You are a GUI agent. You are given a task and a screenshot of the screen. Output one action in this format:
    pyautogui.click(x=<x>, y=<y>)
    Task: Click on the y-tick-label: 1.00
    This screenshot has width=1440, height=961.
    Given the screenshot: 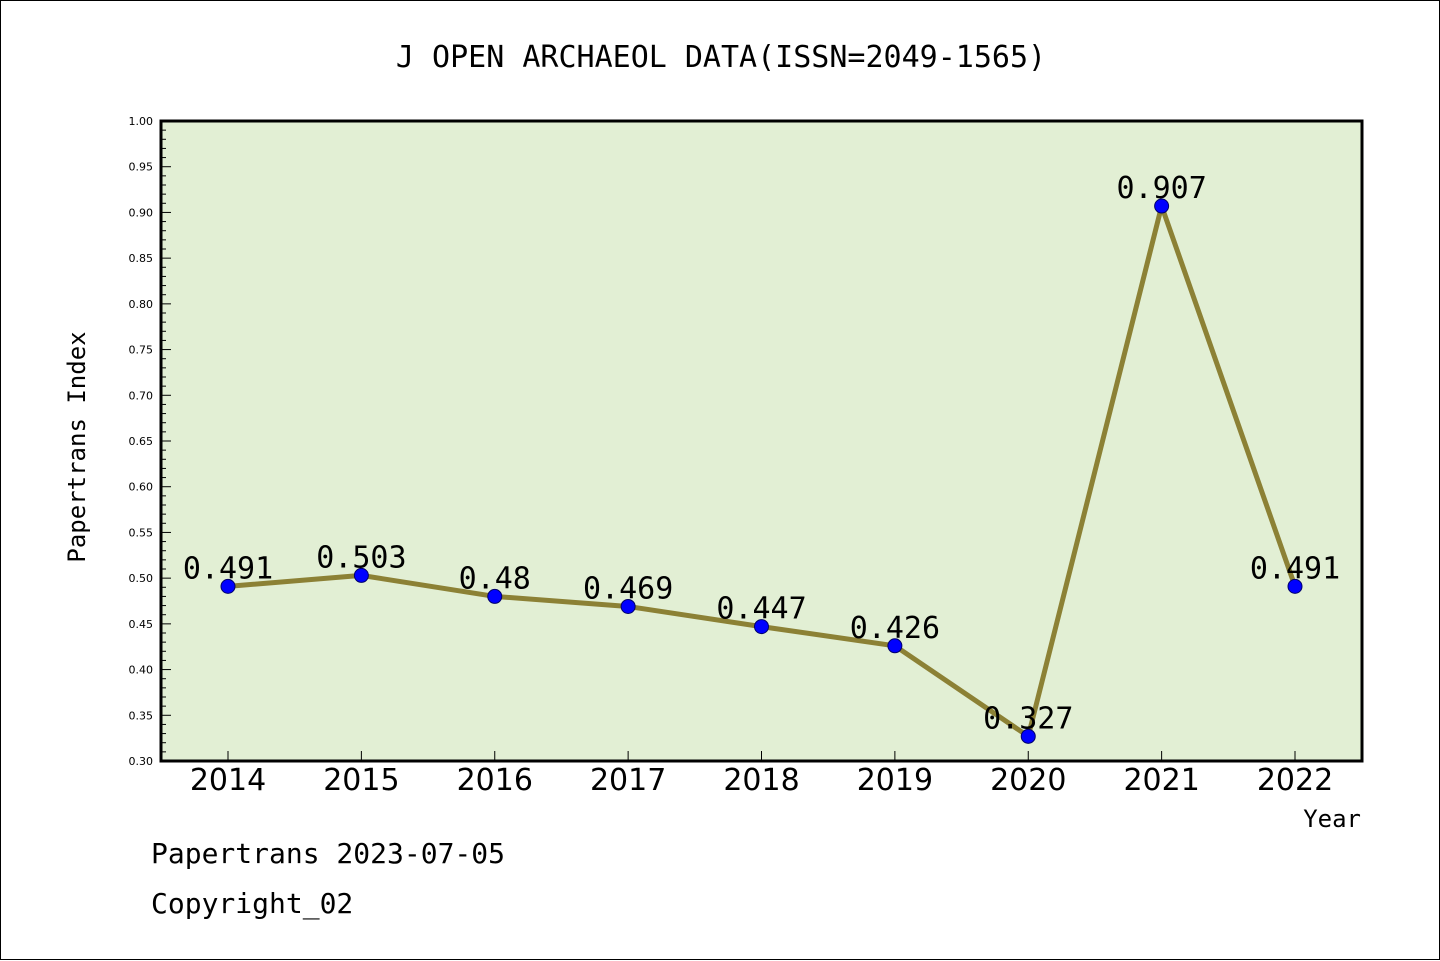 What is the action you would take?
    pyautogui.click(x=141, y=121)
    